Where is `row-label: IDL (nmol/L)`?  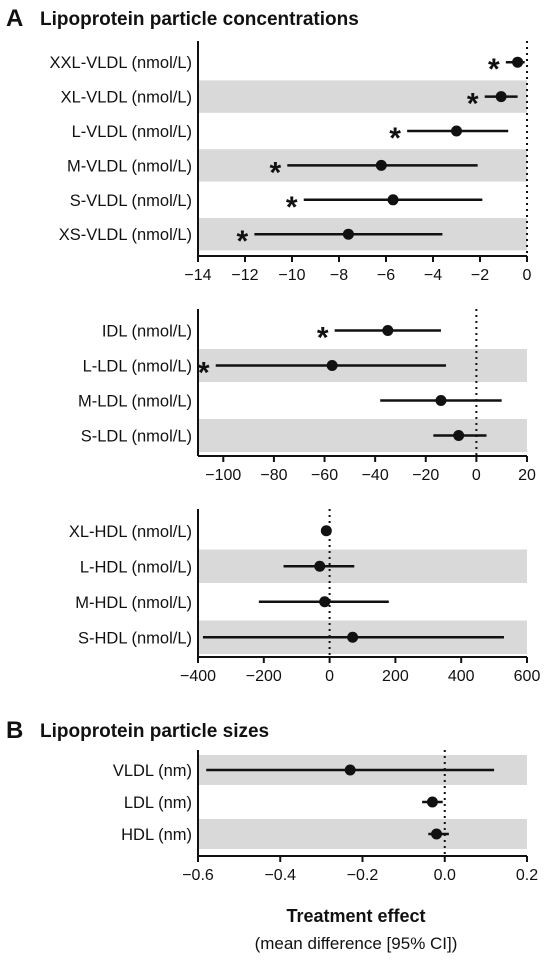
row-label: IDL (nmol/L) is located at coordinates (147, 332).